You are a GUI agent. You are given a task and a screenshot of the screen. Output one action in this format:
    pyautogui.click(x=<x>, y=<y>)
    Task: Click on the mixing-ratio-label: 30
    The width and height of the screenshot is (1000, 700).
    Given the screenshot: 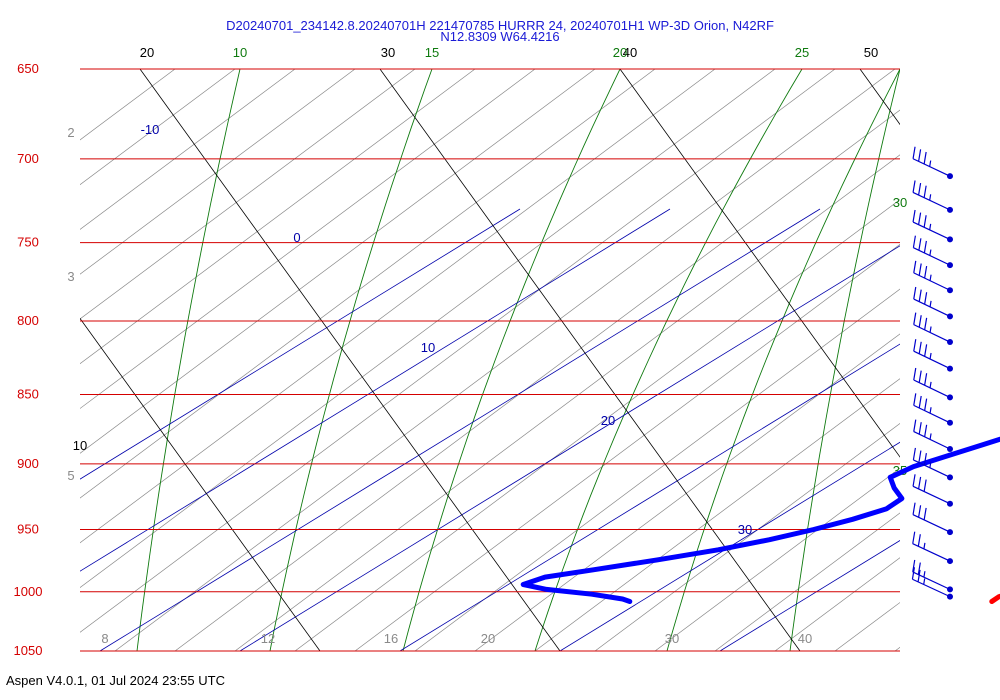 What is the action you would take?
    pyautogui.click(x=745, y=529)
    